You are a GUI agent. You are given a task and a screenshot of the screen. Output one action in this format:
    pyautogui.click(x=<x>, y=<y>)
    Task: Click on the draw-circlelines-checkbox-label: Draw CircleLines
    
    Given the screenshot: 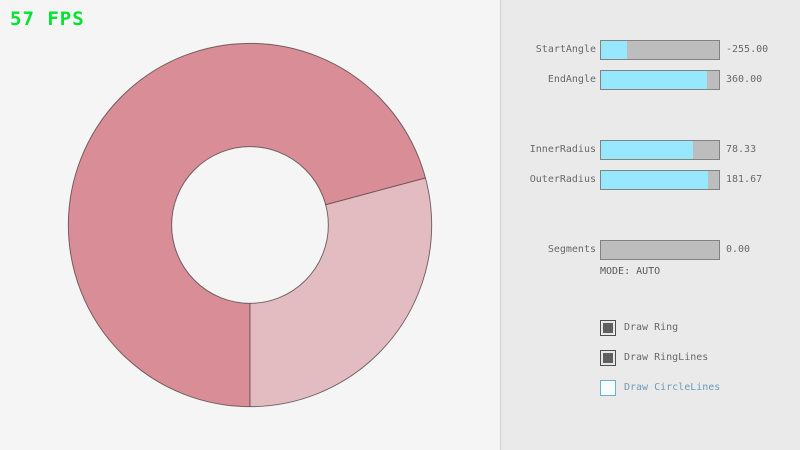 What is the action you would take?
    pyautogui.click(x=672, y=387)
    